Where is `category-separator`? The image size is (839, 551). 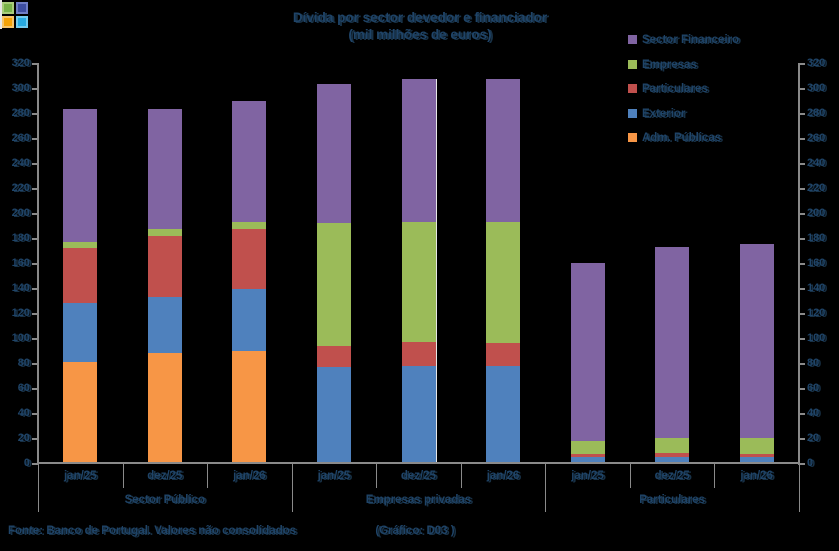
category-separator is located at coordinates (377, 475).